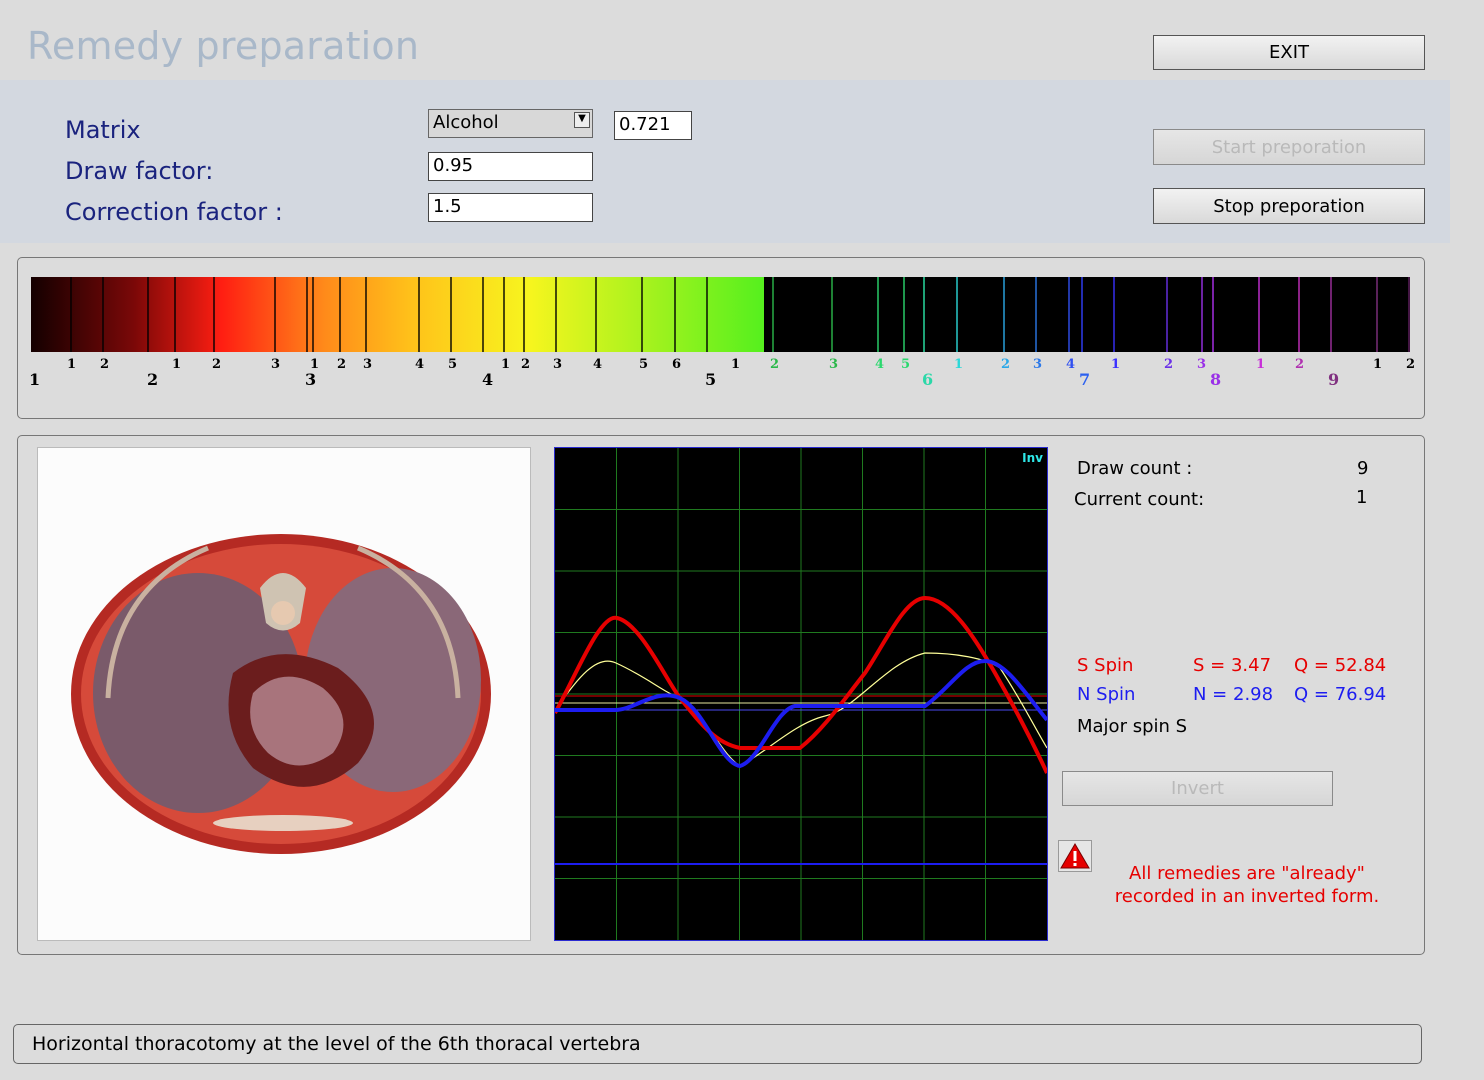 The image size is (1484, 1080). I want to click on n-spin-label: N Spin, so click(1106, 694).